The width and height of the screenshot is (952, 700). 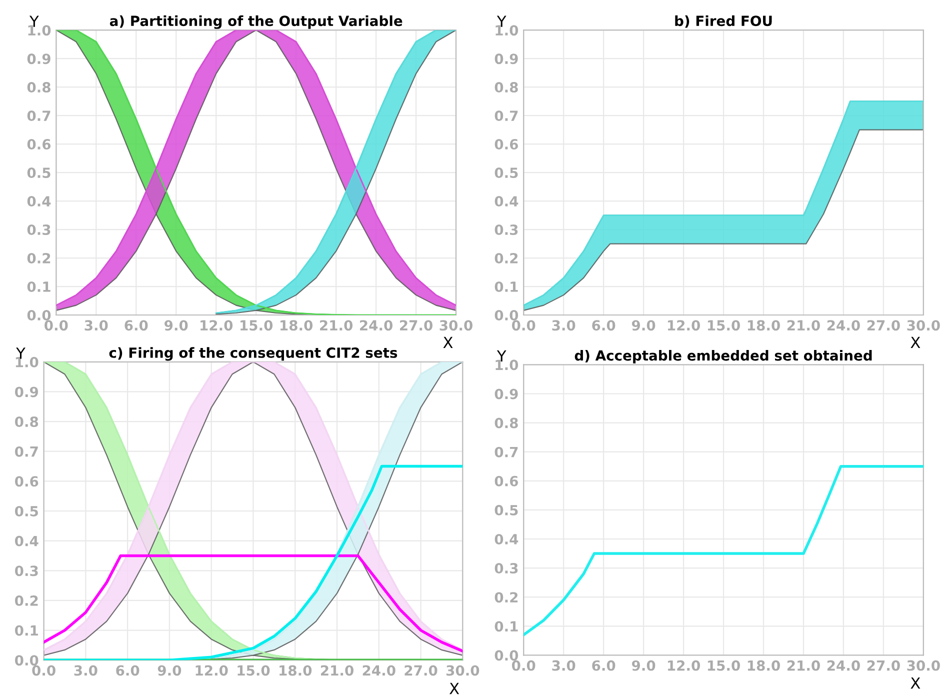 What do you see at coordinates (723, 357) in the screenshot?
I see `chart-title: d) Acceptable embedded set obtained` at bounding box center [723, 357].